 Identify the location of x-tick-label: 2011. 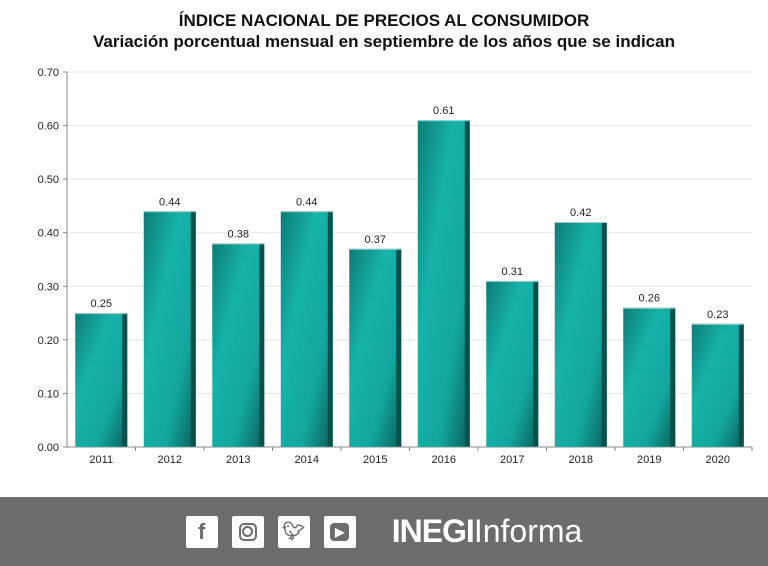
(101, 460).